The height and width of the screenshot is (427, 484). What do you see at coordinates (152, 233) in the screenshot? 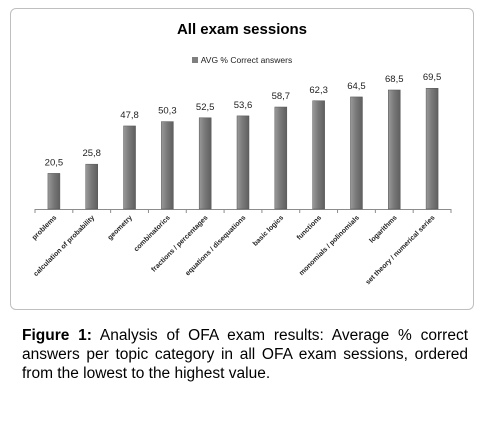
I see `category-label: combinatorics` at bounding box center [152, 233].